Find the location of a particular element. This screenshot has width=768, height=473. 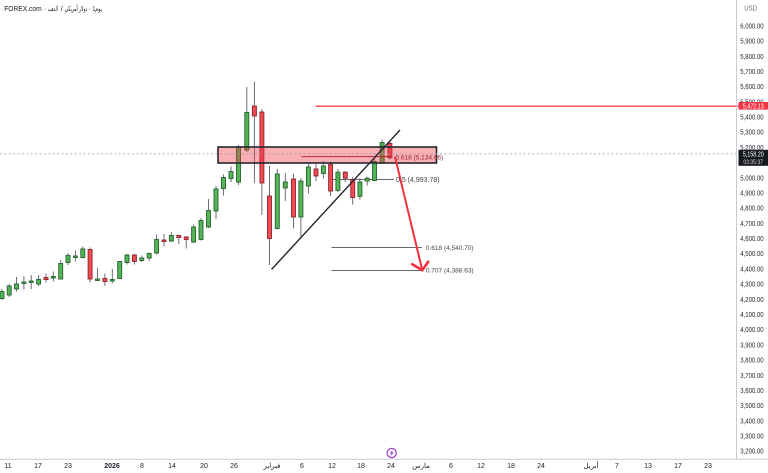

svg-text: 2026 is located at coordinates (112, 466).